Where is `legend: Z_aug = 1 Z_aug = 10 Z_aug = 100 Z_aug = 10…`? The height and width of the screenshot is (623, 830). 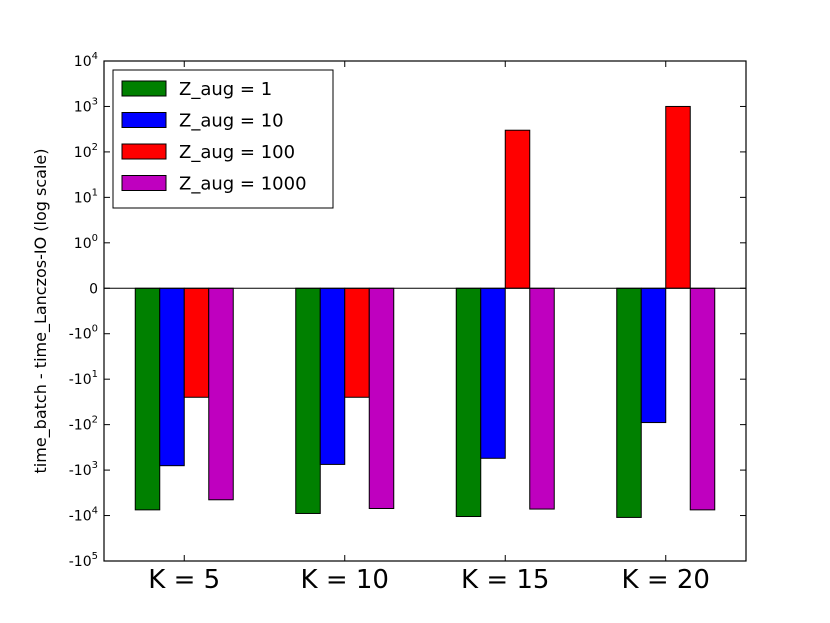
legend: Z_aug = 1 Z_aug = 10 Z_aug = 100 Z_aug = 10… is located at coordinates (223, 139).